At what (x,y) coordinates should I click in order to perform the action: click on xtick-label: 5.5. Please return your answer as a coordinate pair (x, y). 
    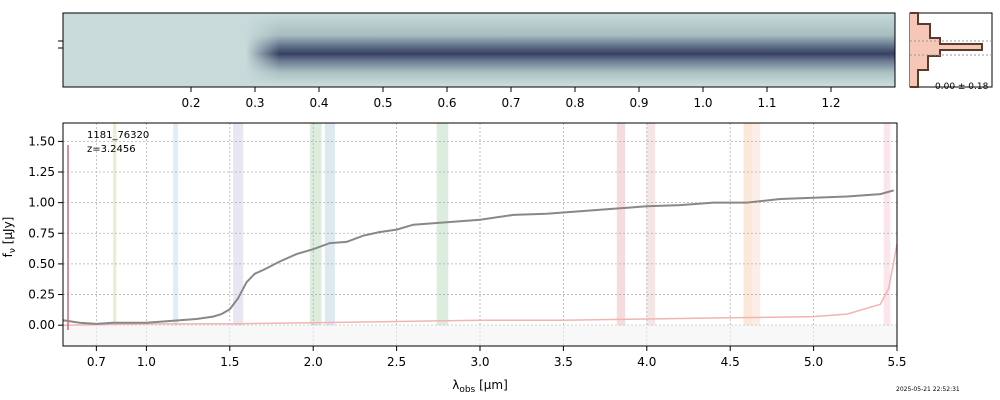
    Looking at the image, I should click on (896, 362).